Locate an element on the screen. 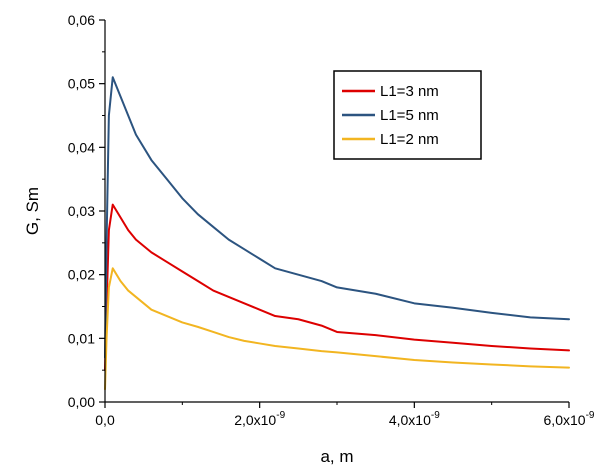  x-tick-label: 6,0x10⁻⁹ is located at coordinates (569, 419).